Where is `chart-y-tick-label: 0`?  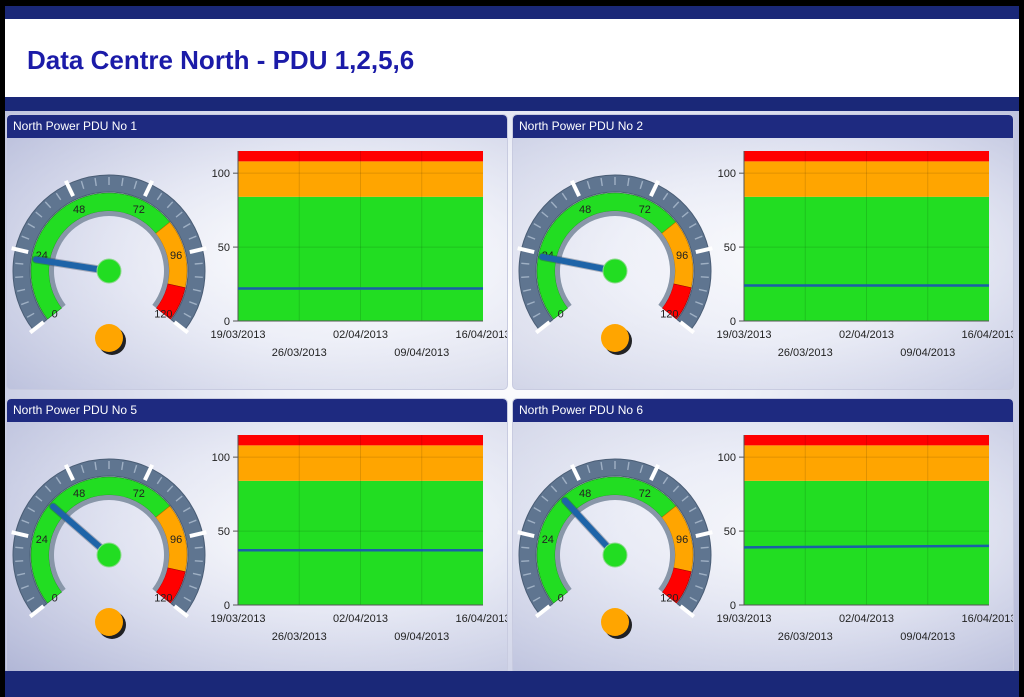 chart-y-tick-label: 0 is located at coordinates (733, 322).